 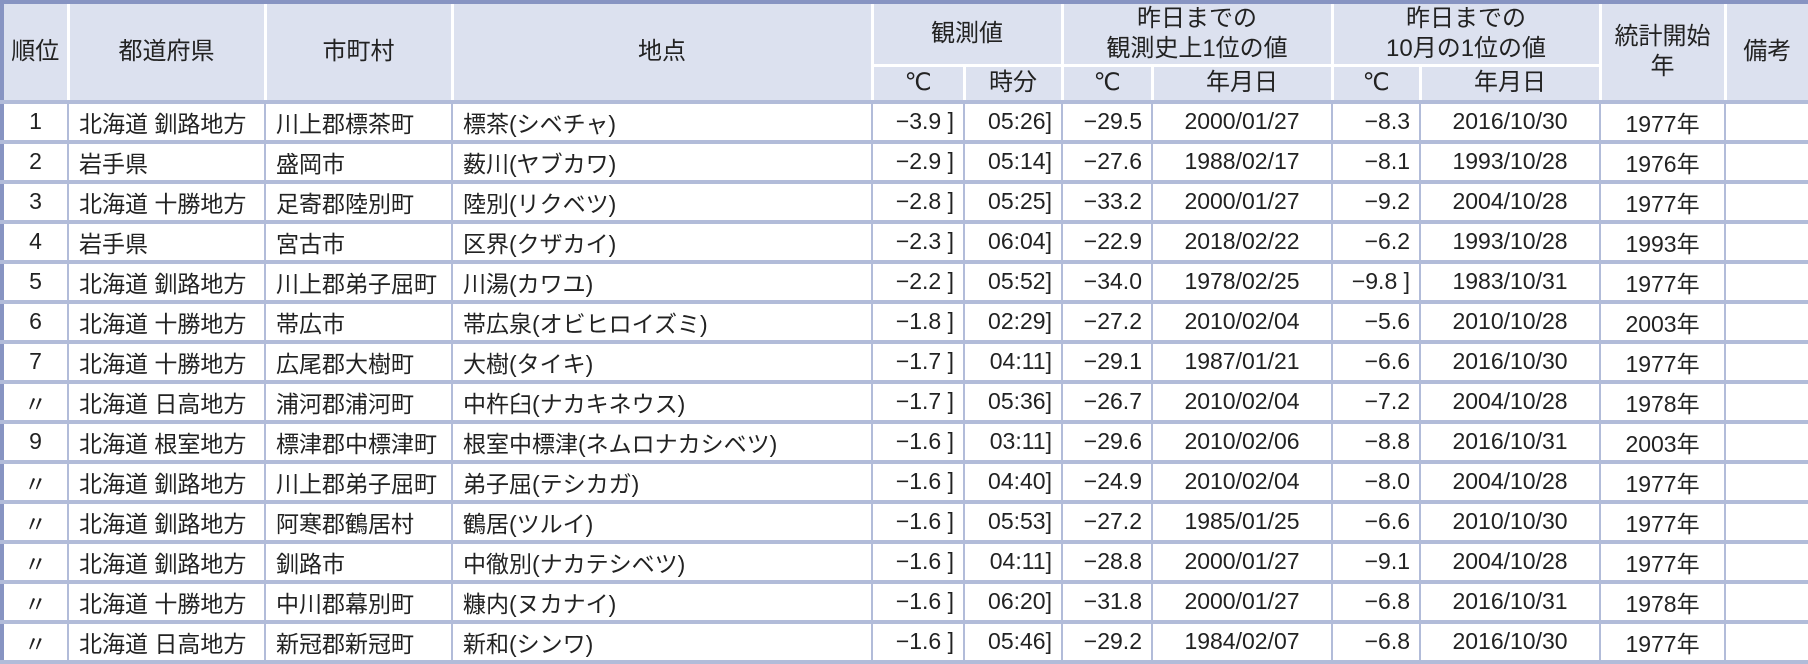 I want to click on cell-record-date: 2018/02/22, so click(x=1242, y=241).